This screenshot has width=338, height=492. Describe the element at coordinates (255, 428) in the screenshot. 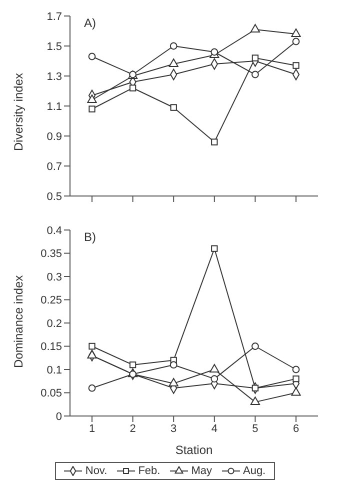

I see `x-tick-label: 5` at that location.